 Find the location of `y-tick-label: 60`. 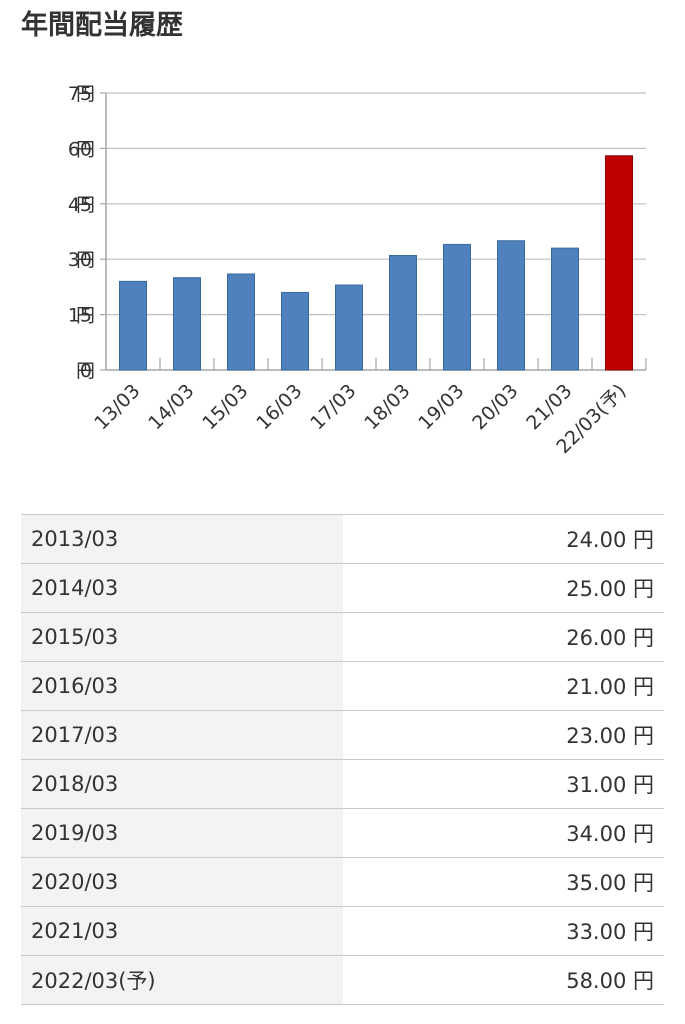

y-tick-label: 60 is located at coordinates (80, 149).